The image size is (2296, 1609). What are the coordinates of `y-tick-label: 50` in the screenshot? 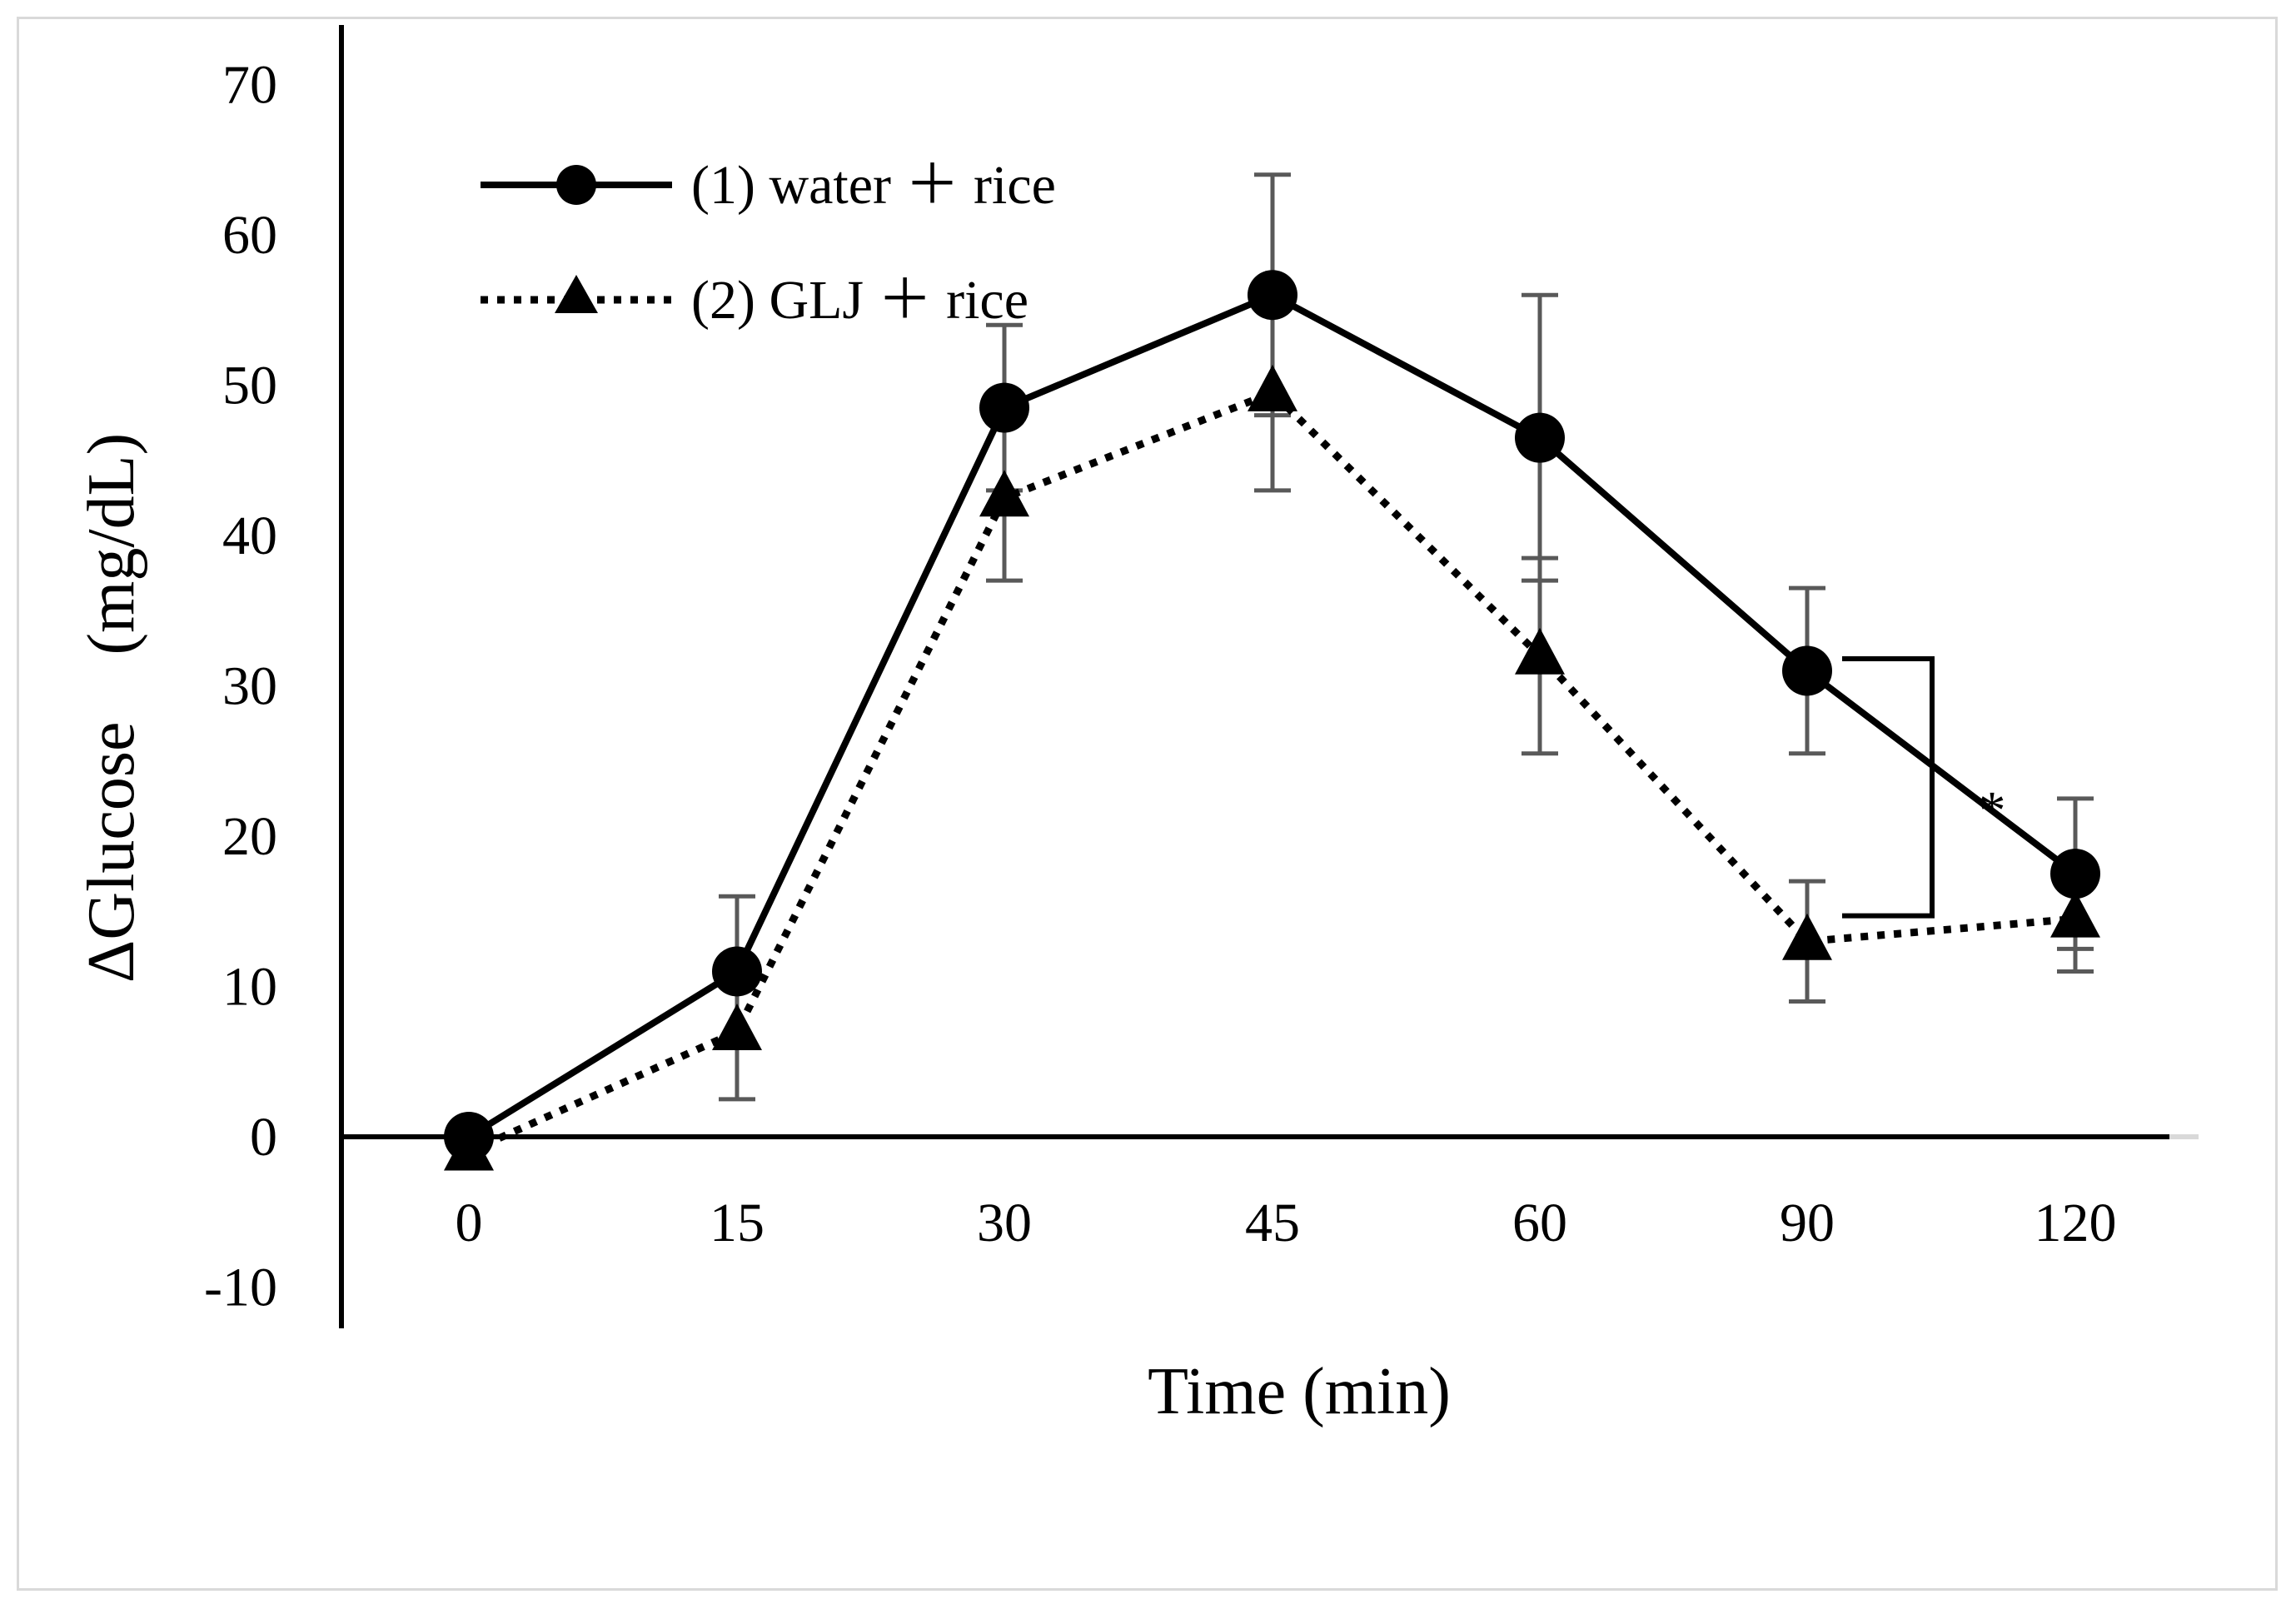 It's located at (250, 386).